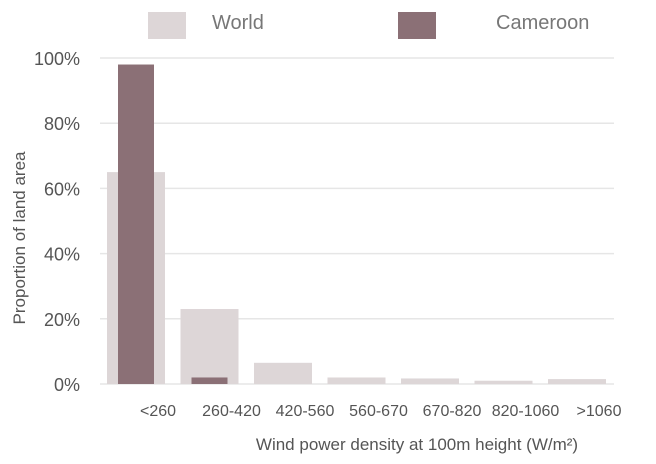 Image resolution: width=656 pixels, height=464 pixels. What do you see at coordinates (417, 444) in the screenshot?
I see `x-axis-label: Wind power density at 100m height (W/m²)` at bounding box center [417, 444].